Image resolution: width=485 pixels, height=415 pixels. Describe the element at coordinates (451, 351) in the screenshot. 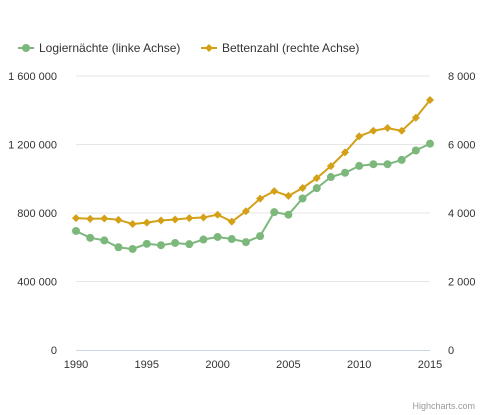

I see `y-right-tick-label: 0` at that location.